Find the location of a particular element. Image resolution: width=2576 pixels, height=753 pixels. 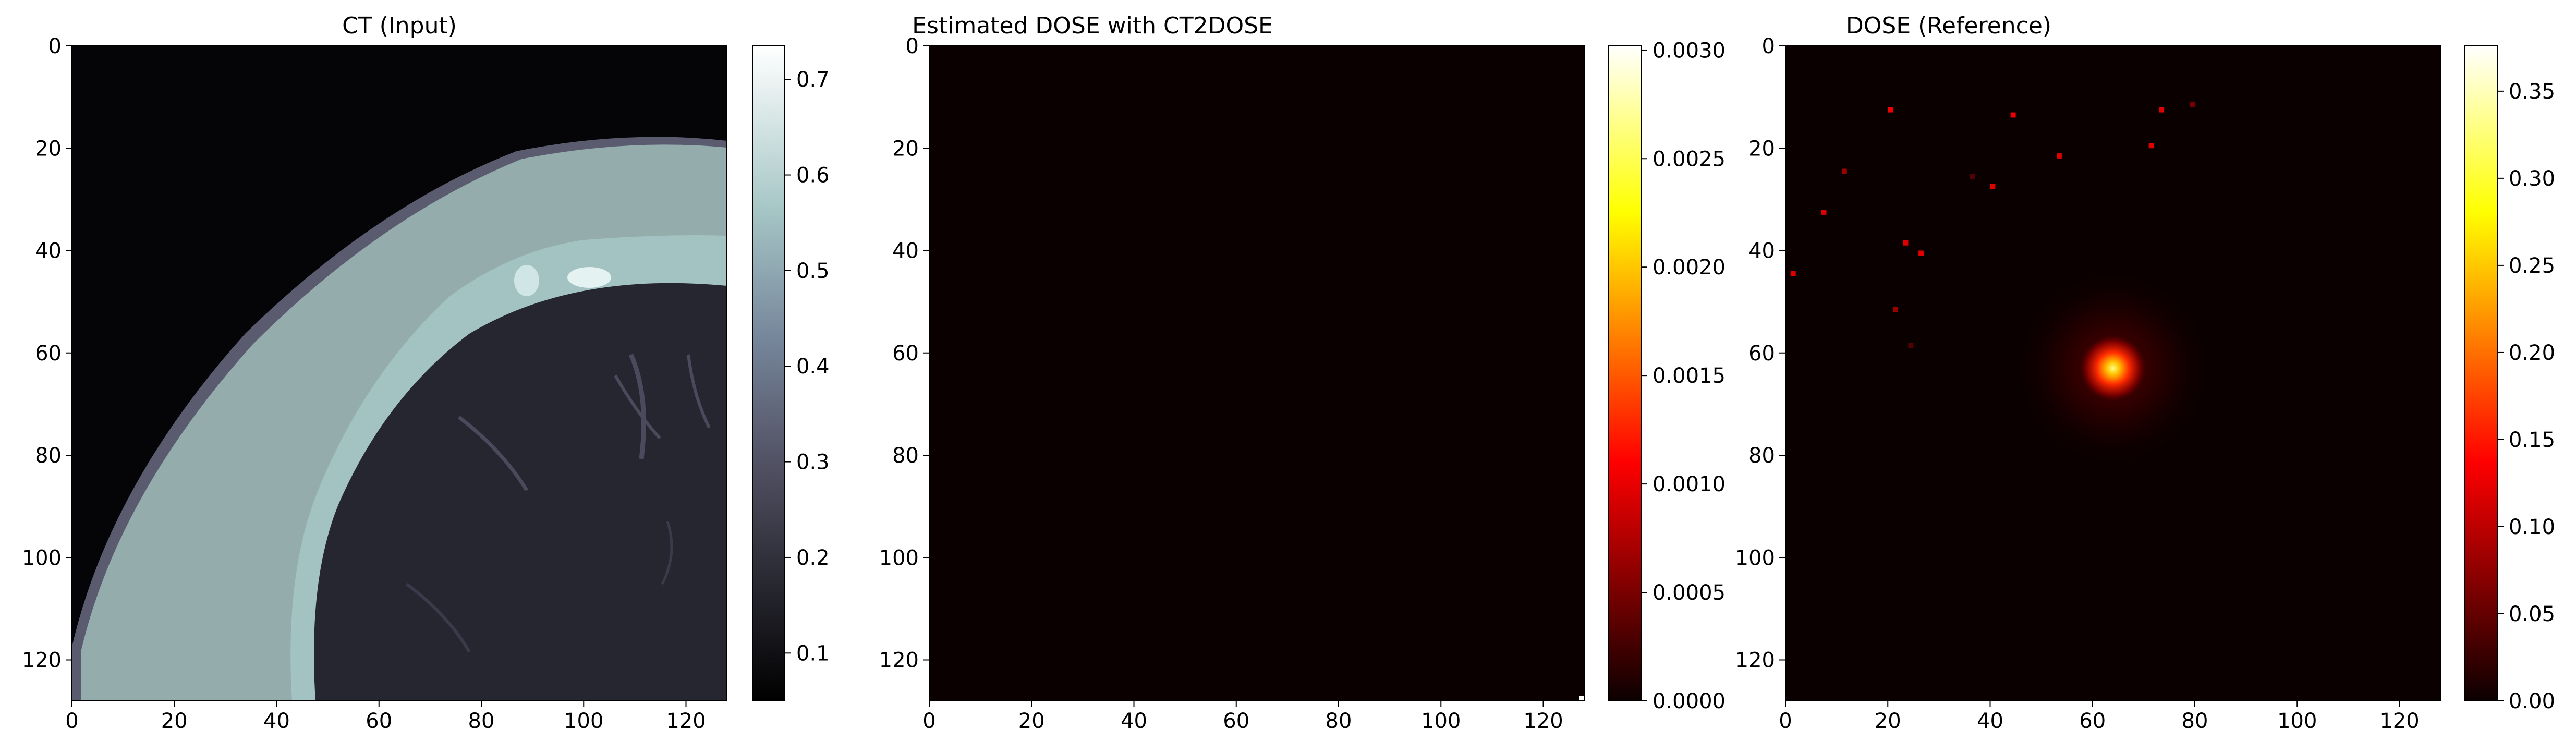

colorbar-tick-label: 0.05 is located at coordinates (2532, 614).